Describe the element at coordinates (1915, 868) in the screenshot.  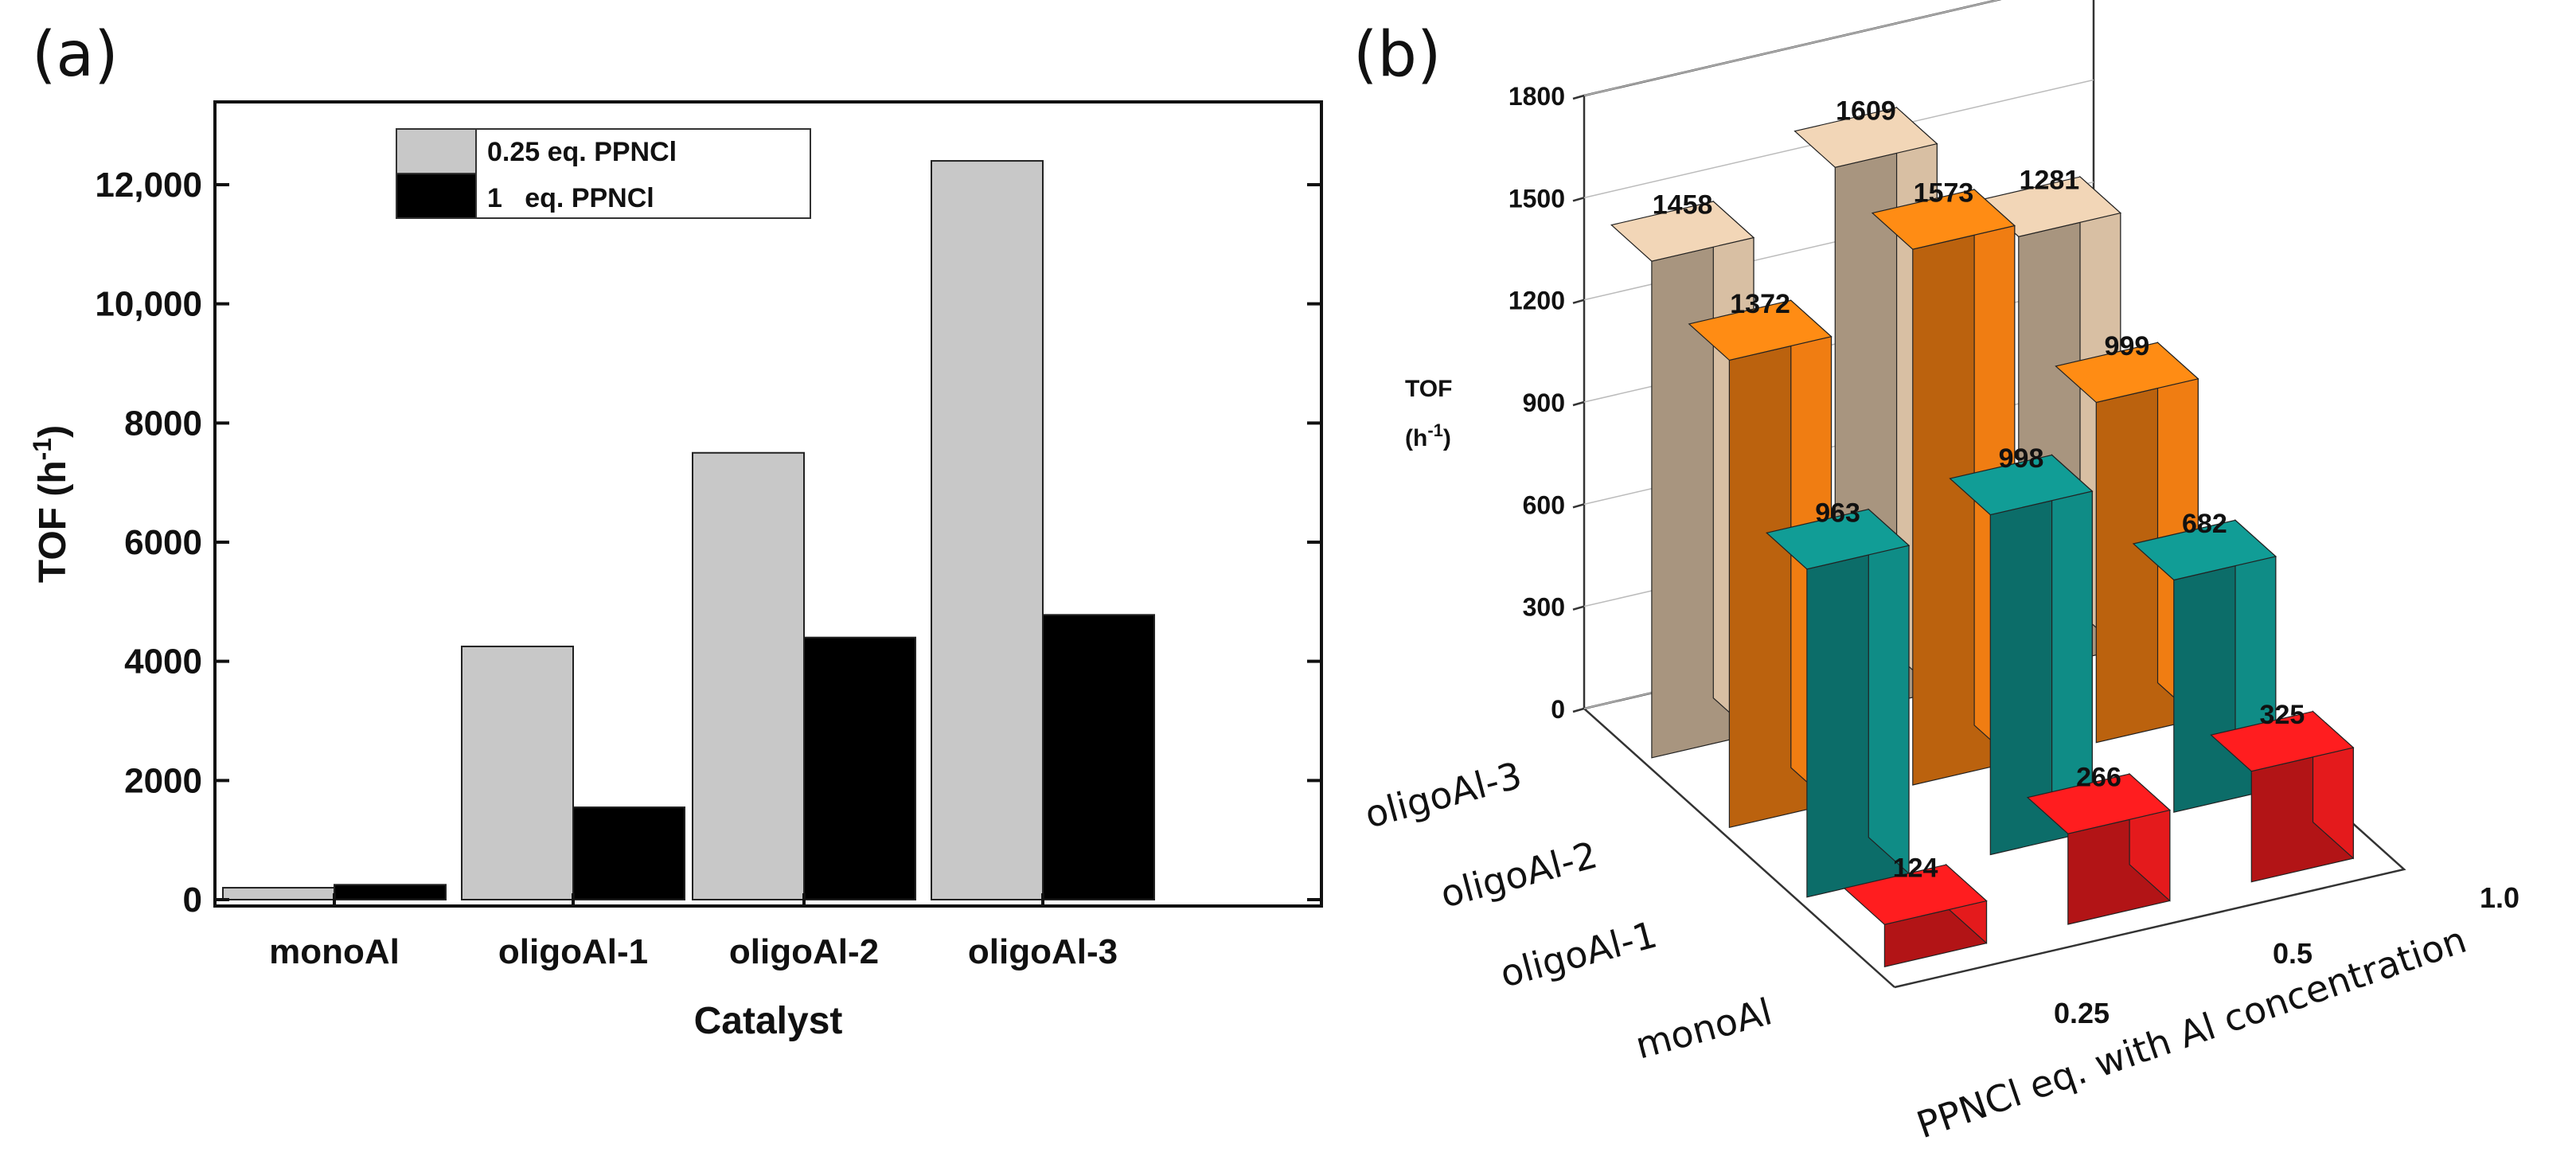
I see `value-label-monoAl-0.25: 124` at that location.